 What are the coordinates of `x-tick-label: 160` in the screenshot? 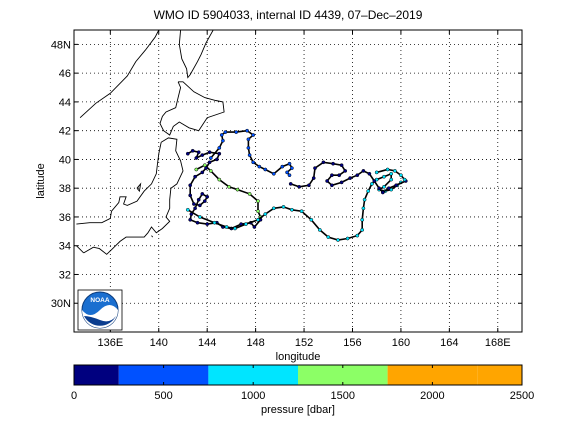 It's located at (401, 343).